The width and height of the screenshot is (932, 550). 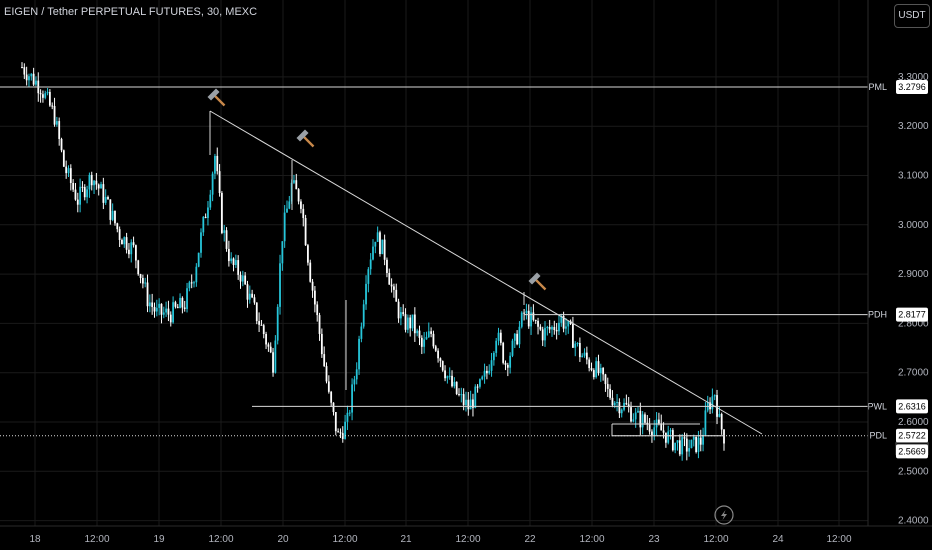 What do you see at coordinates (913, 274) in the screenshot?
I see `y-tick-label: 2.9000` at bounding box center [913, 274].